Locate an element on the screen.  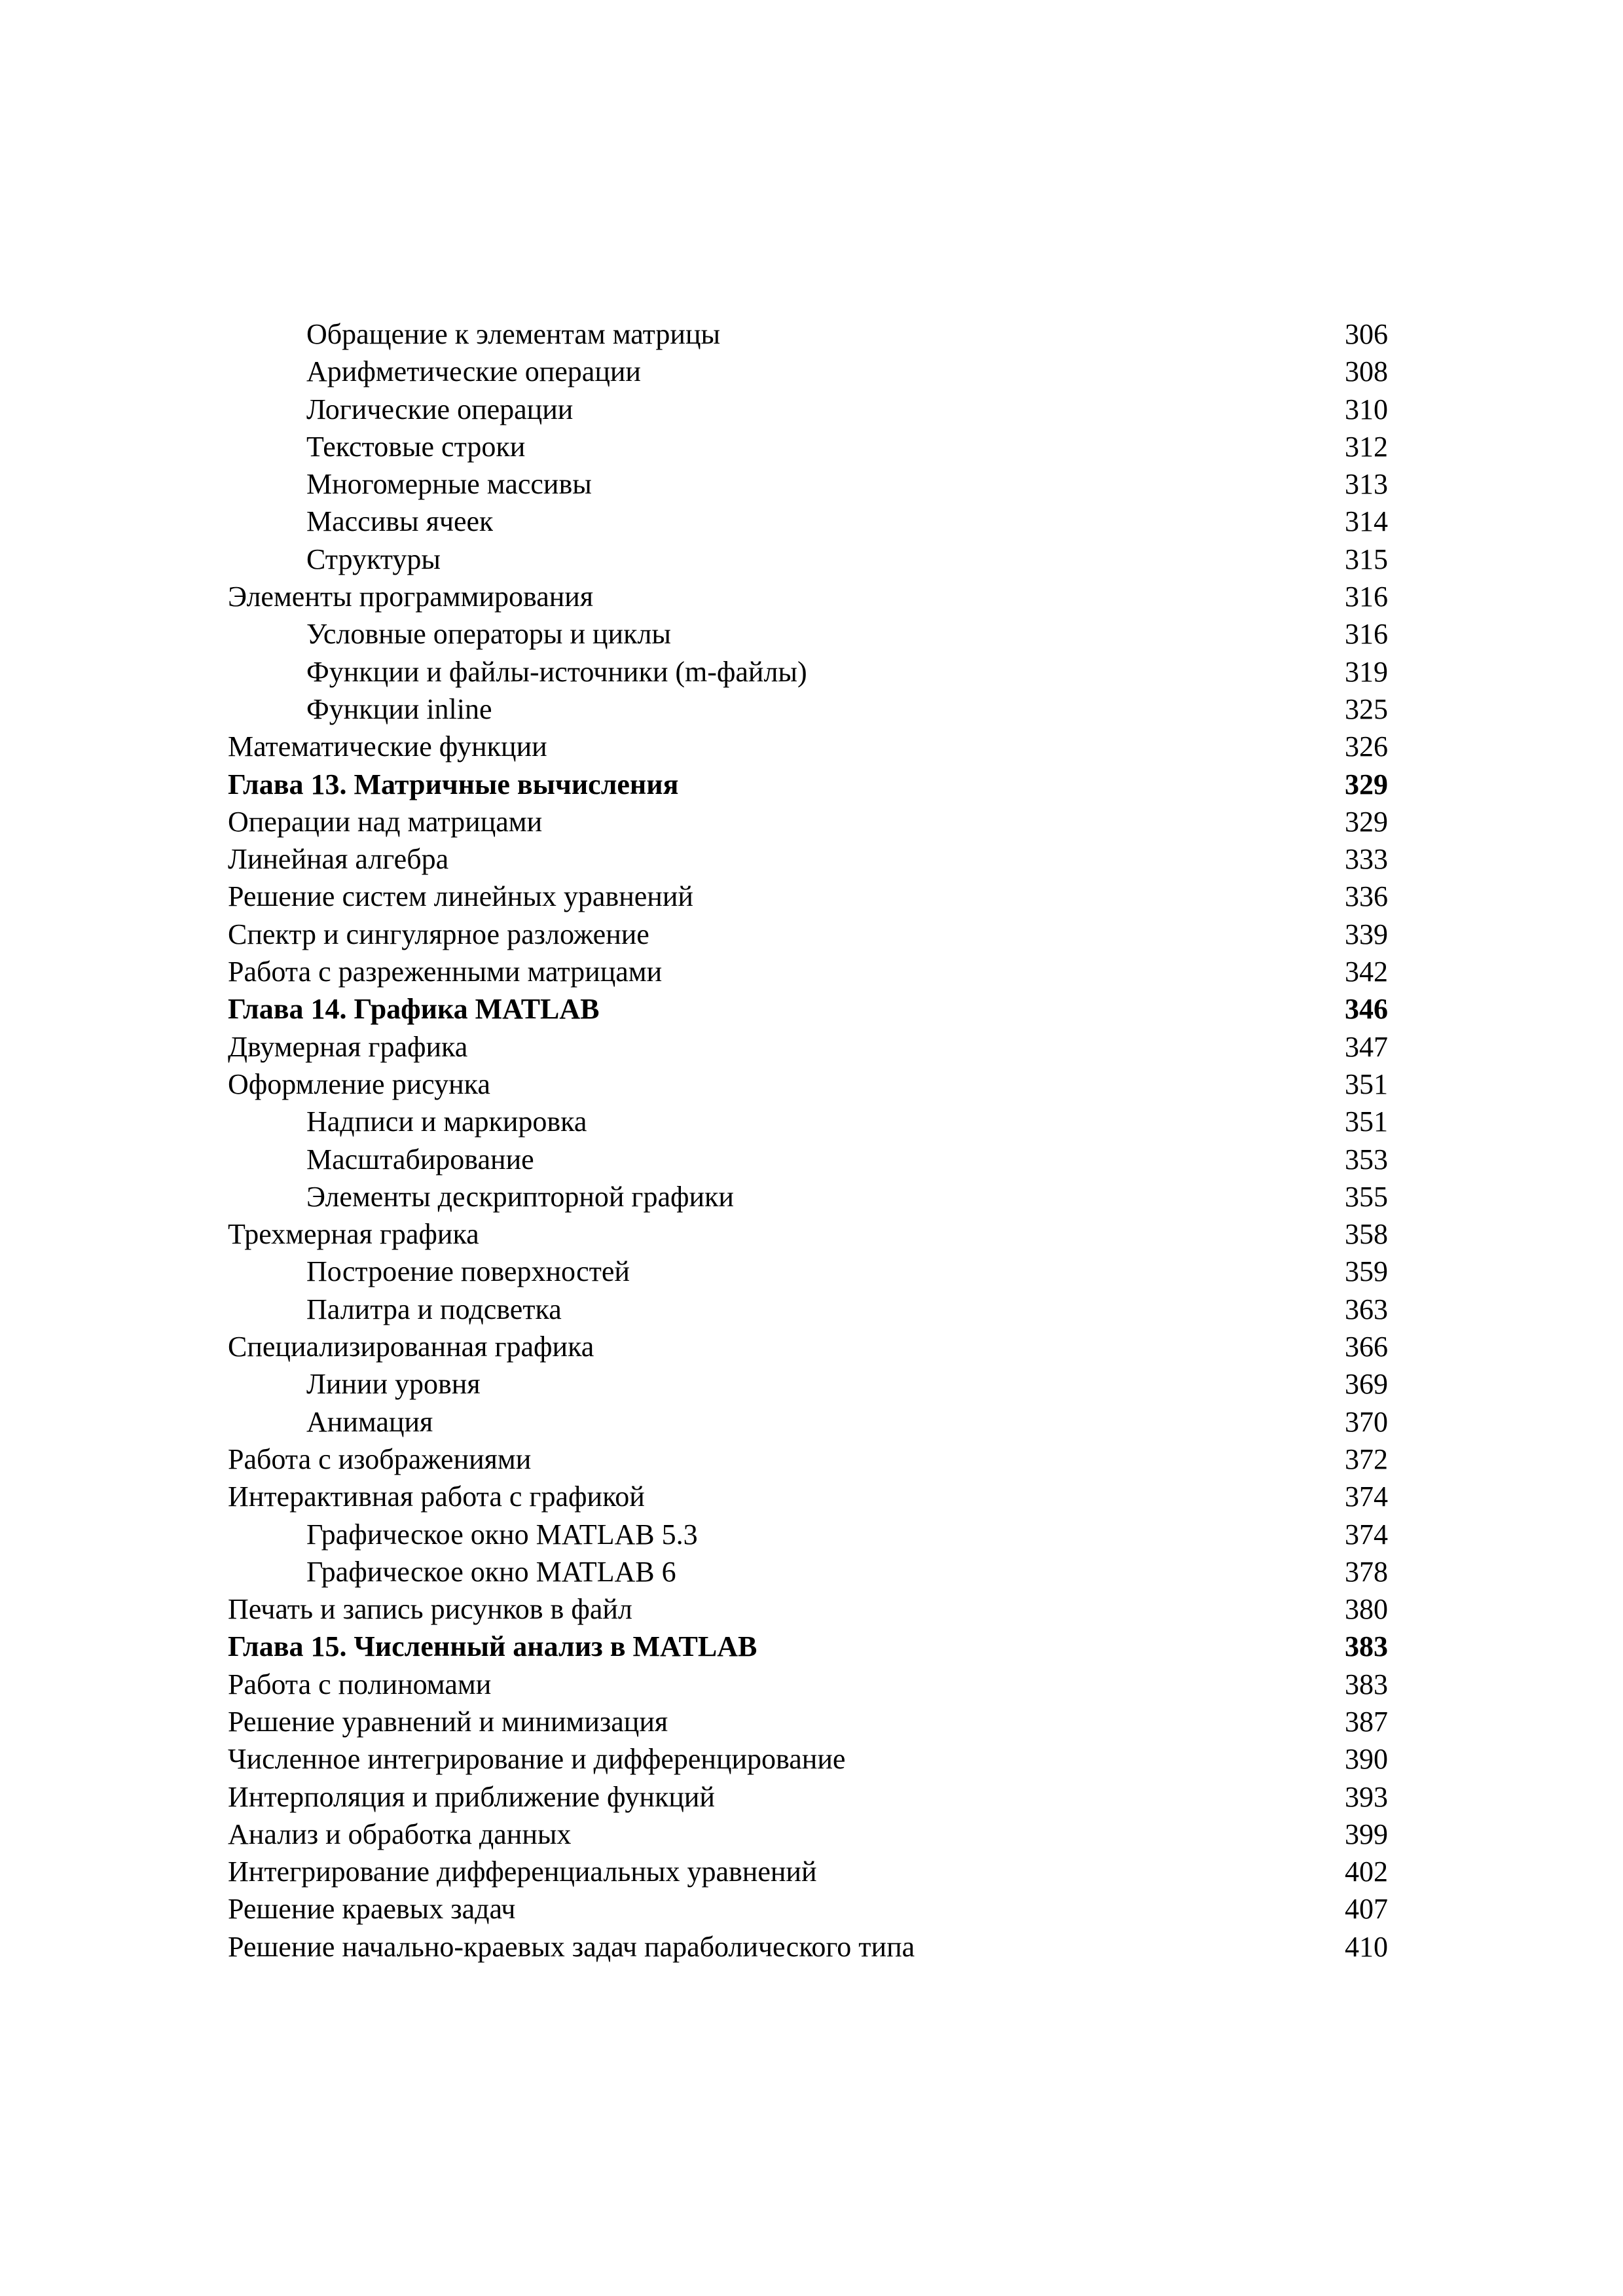
toc-entry-page-number: 308 is located at coordinates (1366, 371).